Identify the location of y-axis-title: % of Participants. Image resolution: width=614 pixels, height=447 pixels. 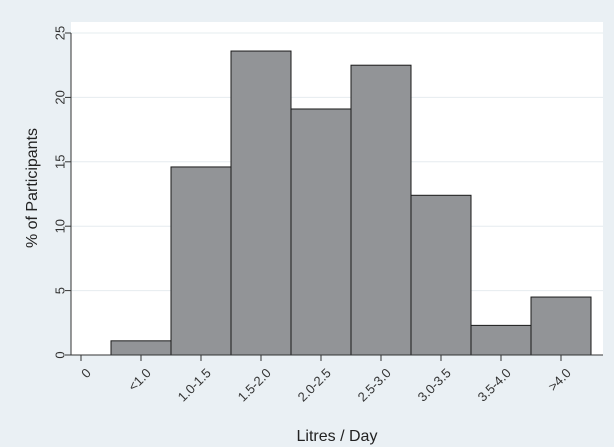
(32, 188).